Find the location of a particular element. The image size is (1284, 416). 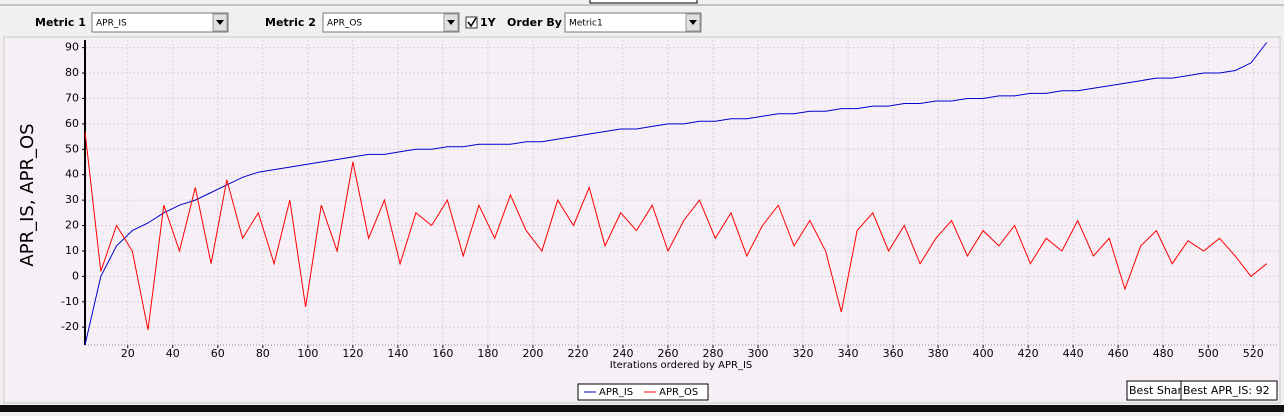

x-tick-label: 280 is located at coordinates (713, 353).